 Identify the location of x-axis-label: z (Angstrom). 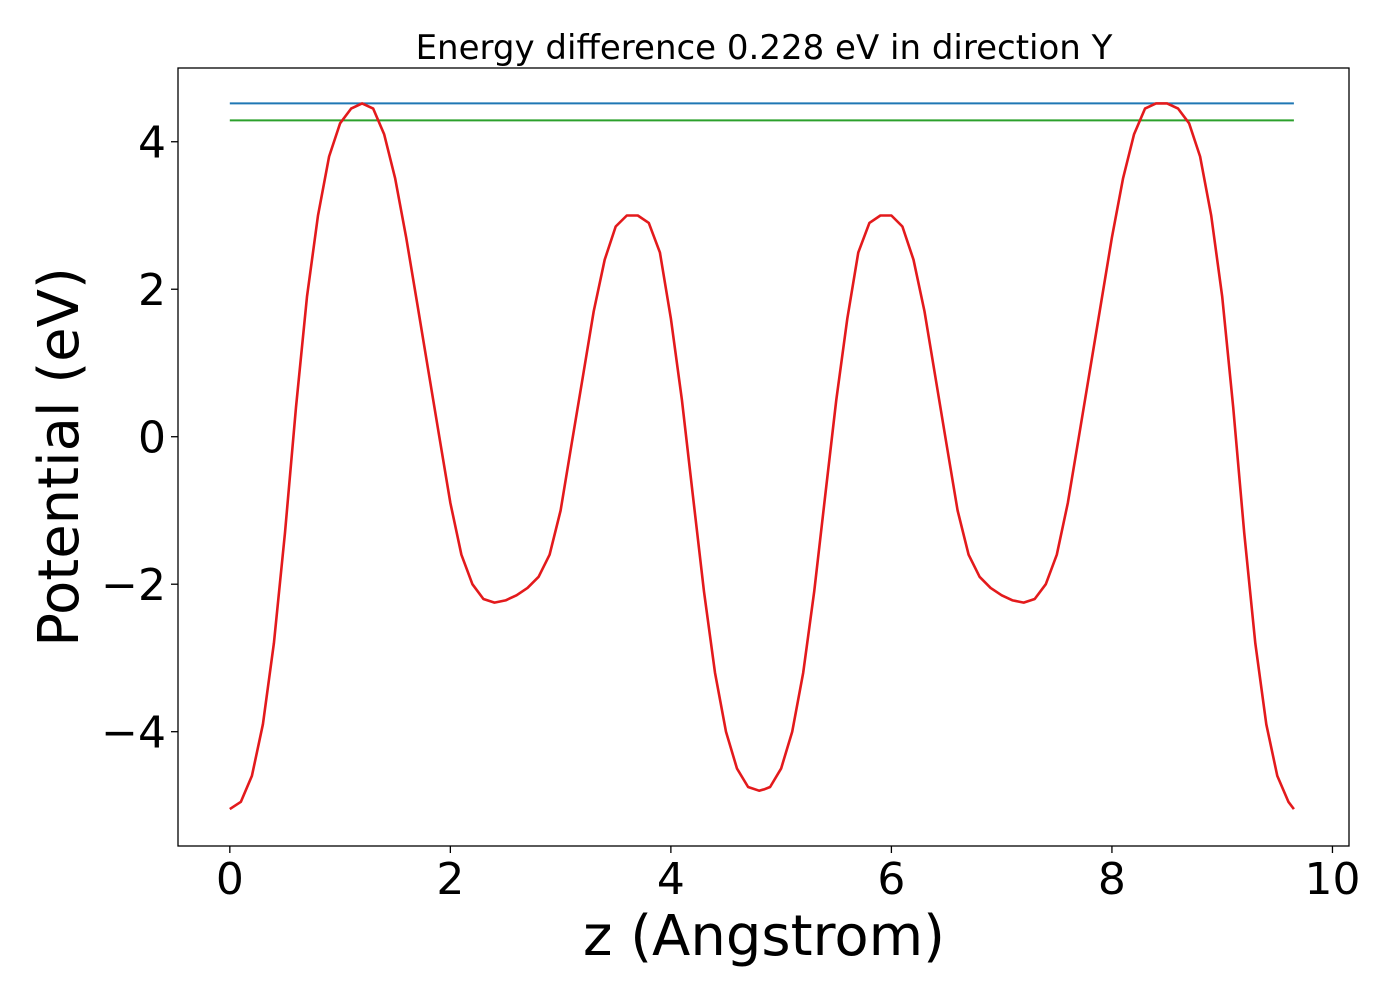
(764, 936).